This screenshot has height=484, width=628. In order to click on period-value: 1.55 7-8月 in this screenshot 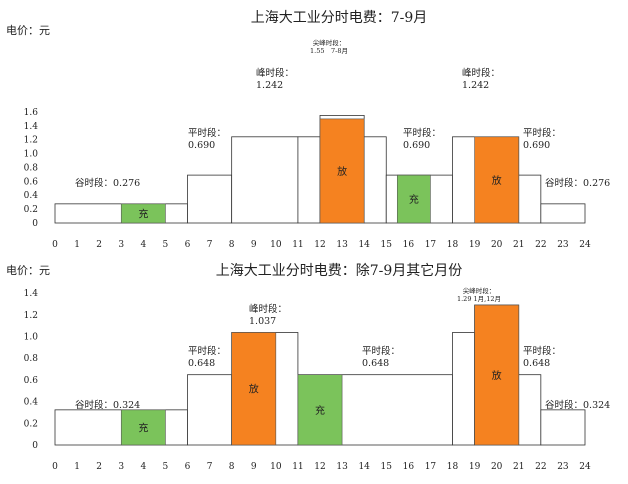, I will do `click(329, 51)`.